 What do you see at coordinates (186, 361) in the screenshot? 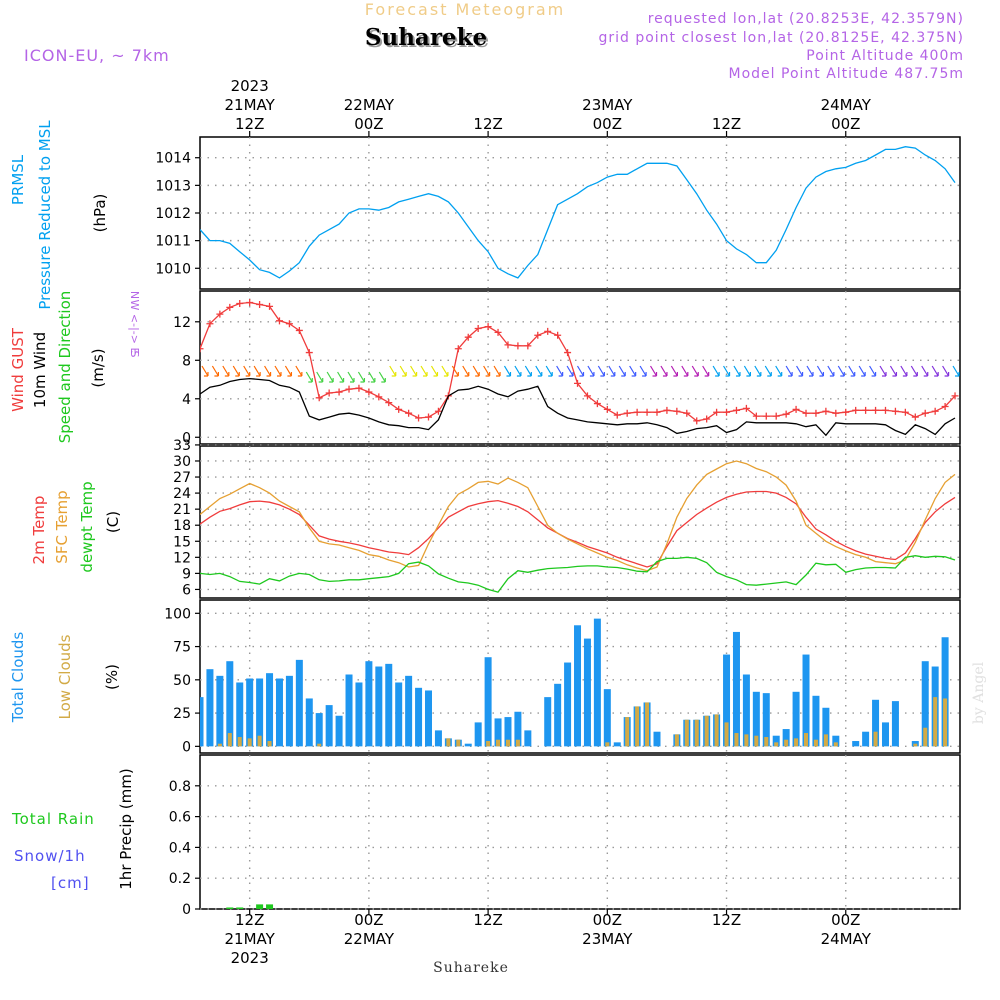
I see `y-tick-label: 8` at bounding box center [186, 361].